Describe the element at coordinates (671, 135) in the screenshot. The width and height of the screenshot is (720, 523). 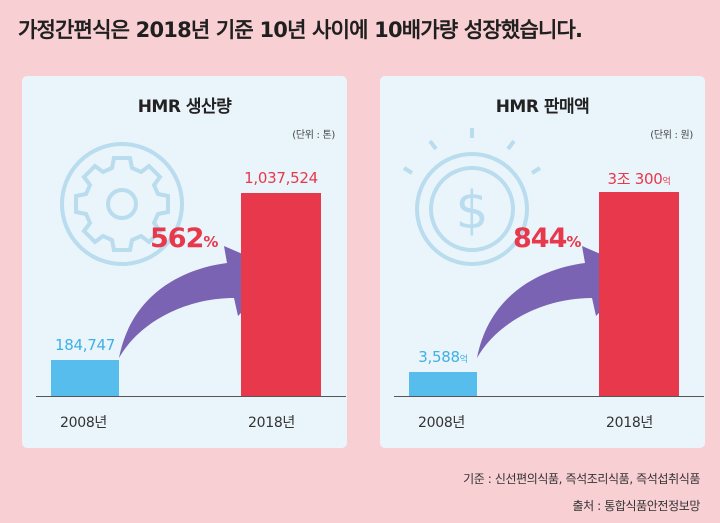
I see `unit-label: (단위 : 원)` at that location.